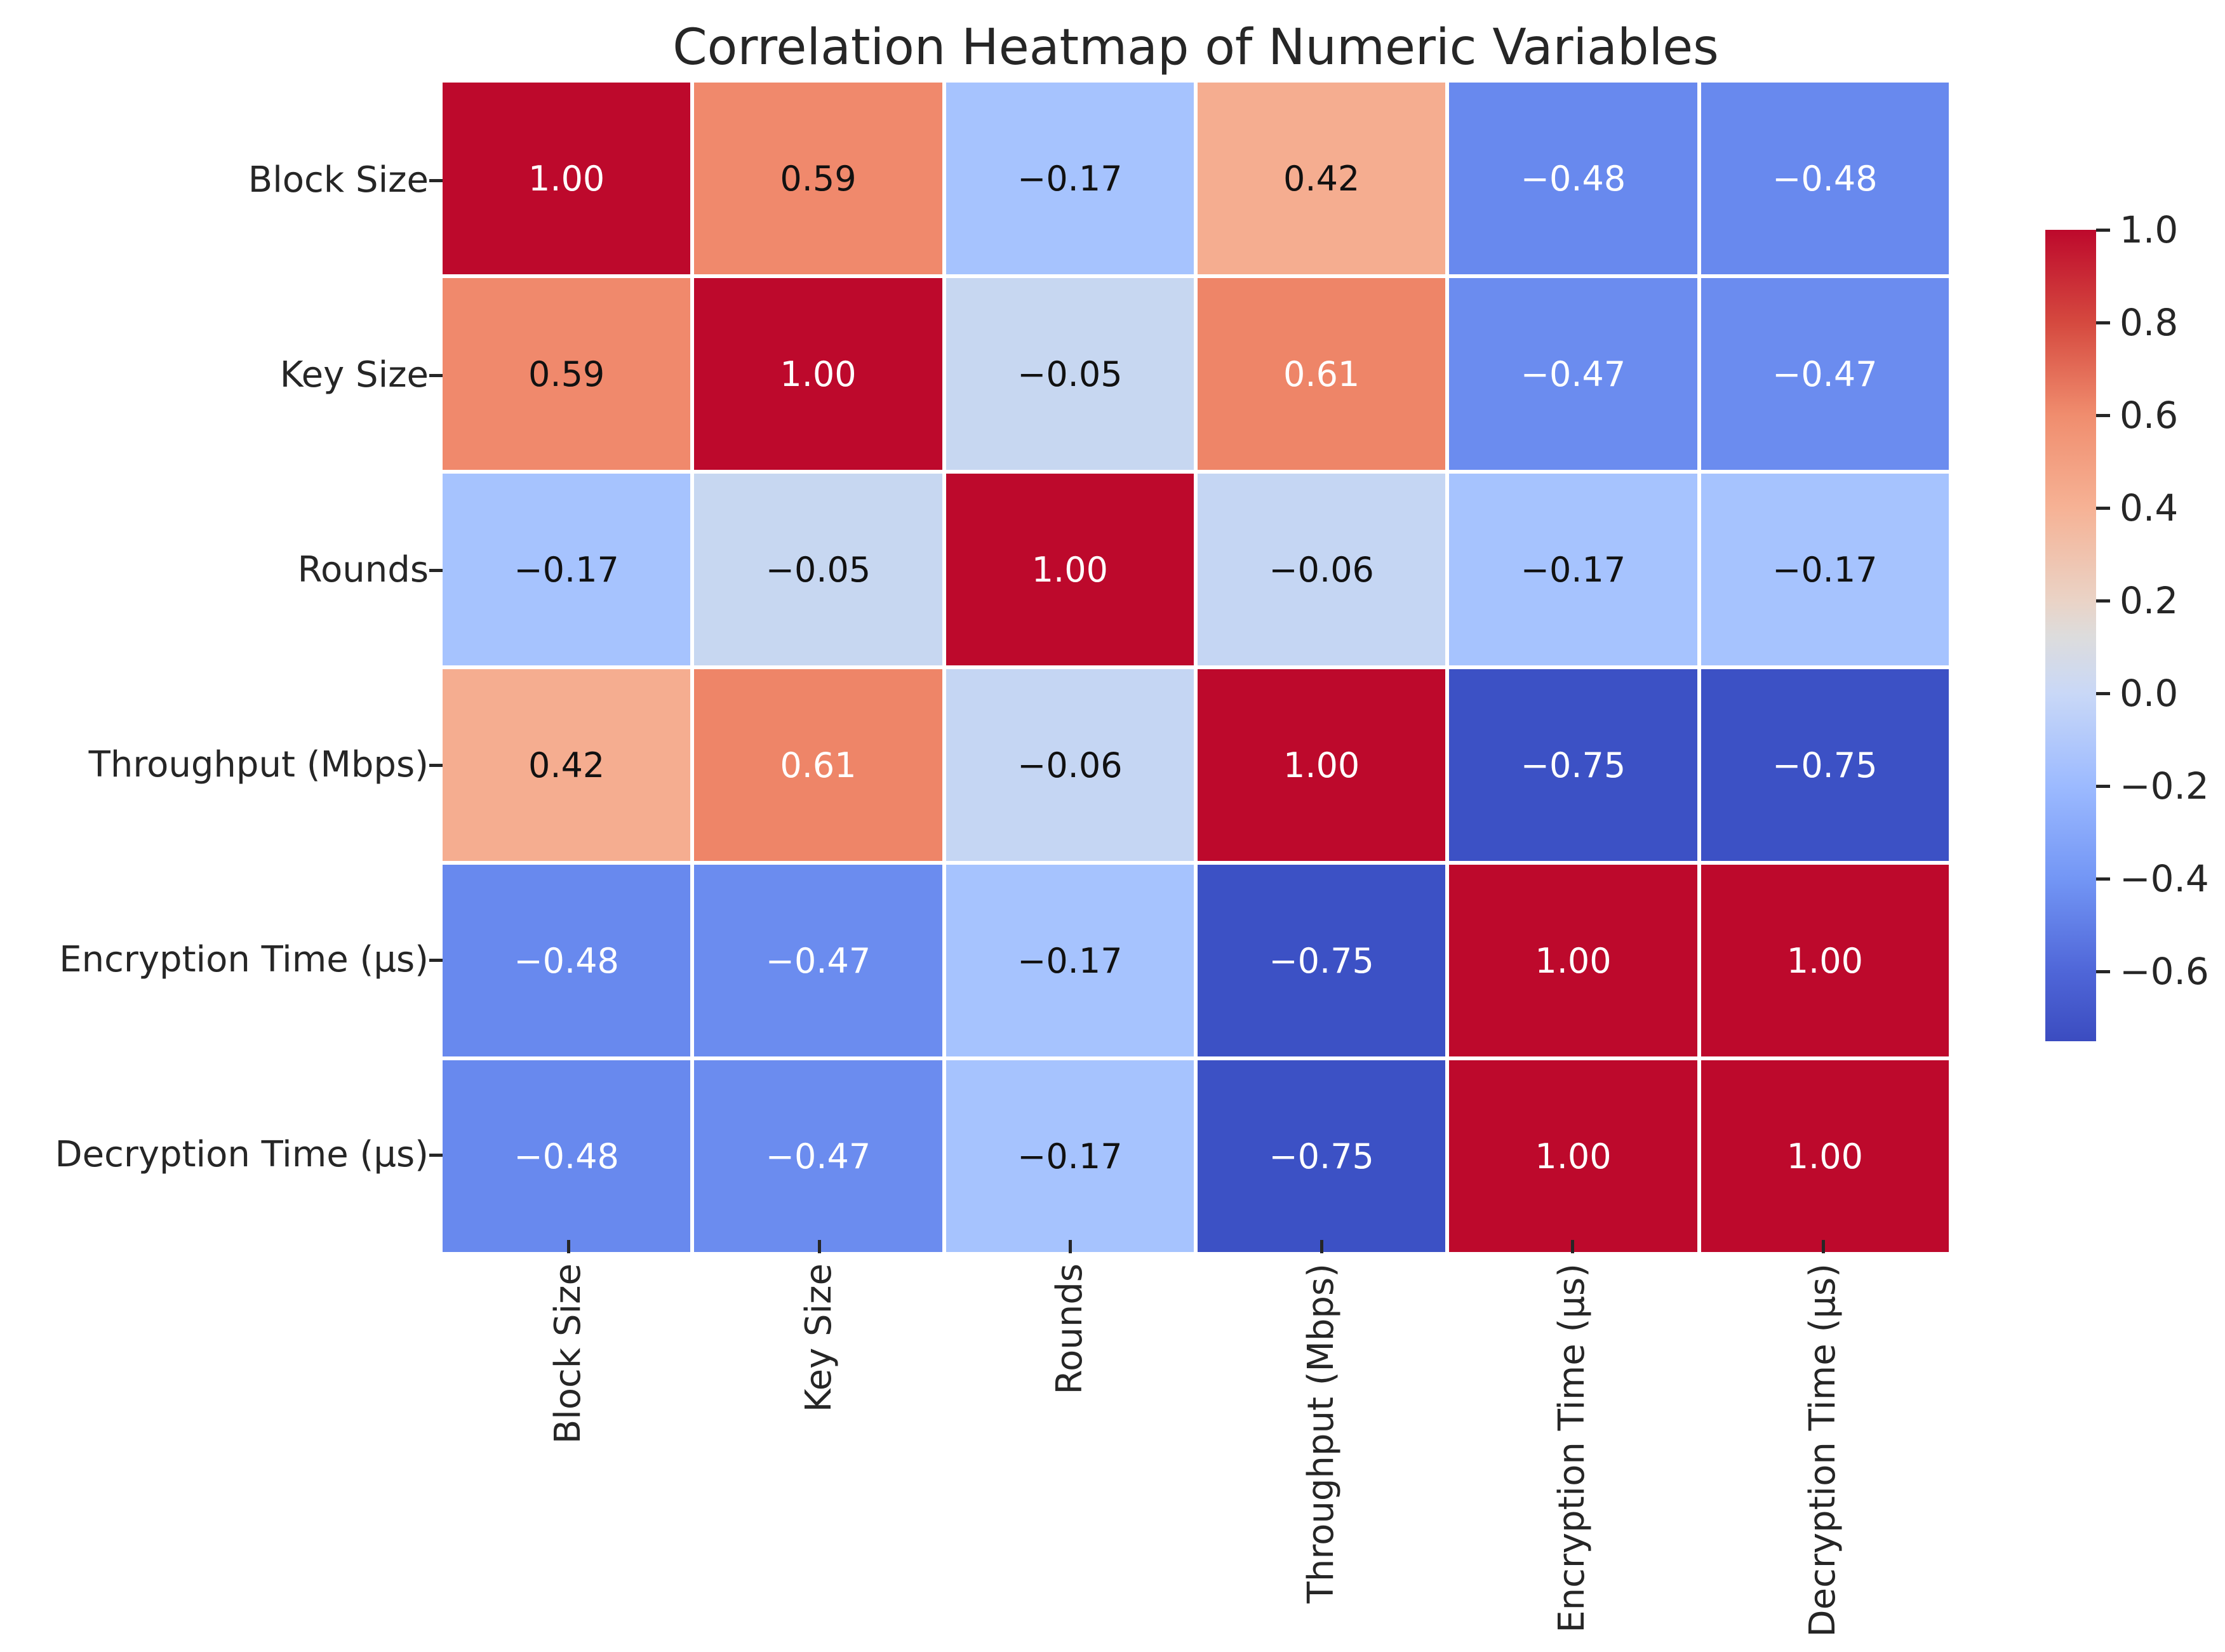 The width and height of the screenshot is (2225, 1652). Describe the element at coordinates (1823, 1450) in the screenshot. I see `x-tick-label: Decryption Time (μs)` at that location.